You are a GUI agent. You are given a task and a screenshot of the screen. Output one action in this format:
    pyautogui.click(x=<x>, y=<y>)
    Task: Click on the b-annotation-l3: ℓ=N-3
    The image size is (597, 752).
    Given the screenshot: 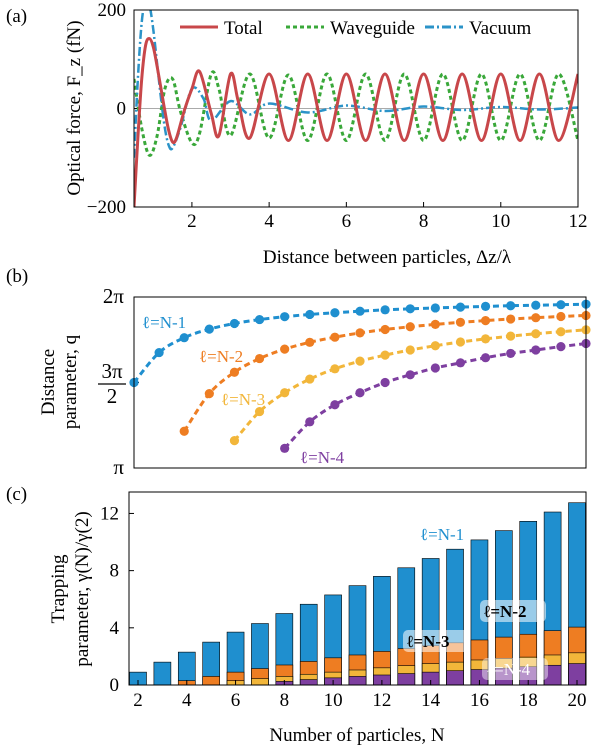 What is the action you would take?
    pyautogui.click(x=243, y=399)
    